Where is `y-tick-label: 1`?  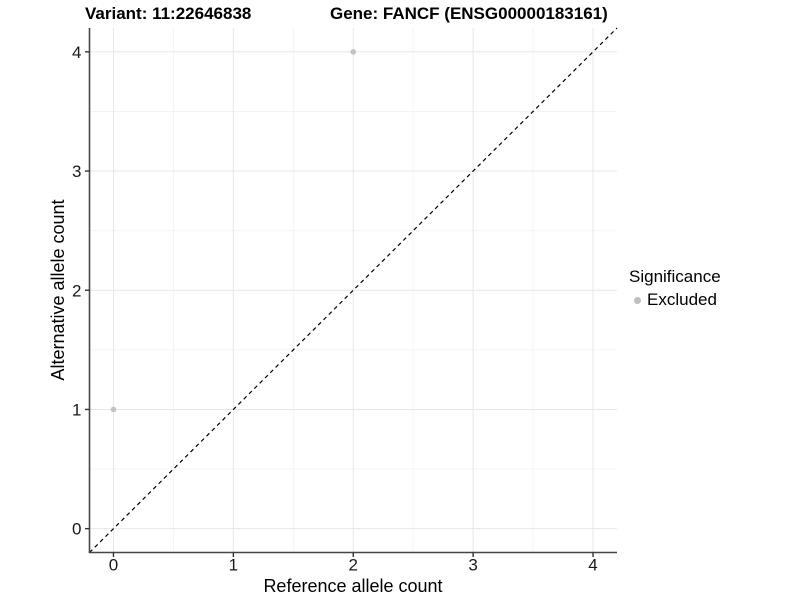 y-tick-label: 1 is located at coordinates (76, 409).